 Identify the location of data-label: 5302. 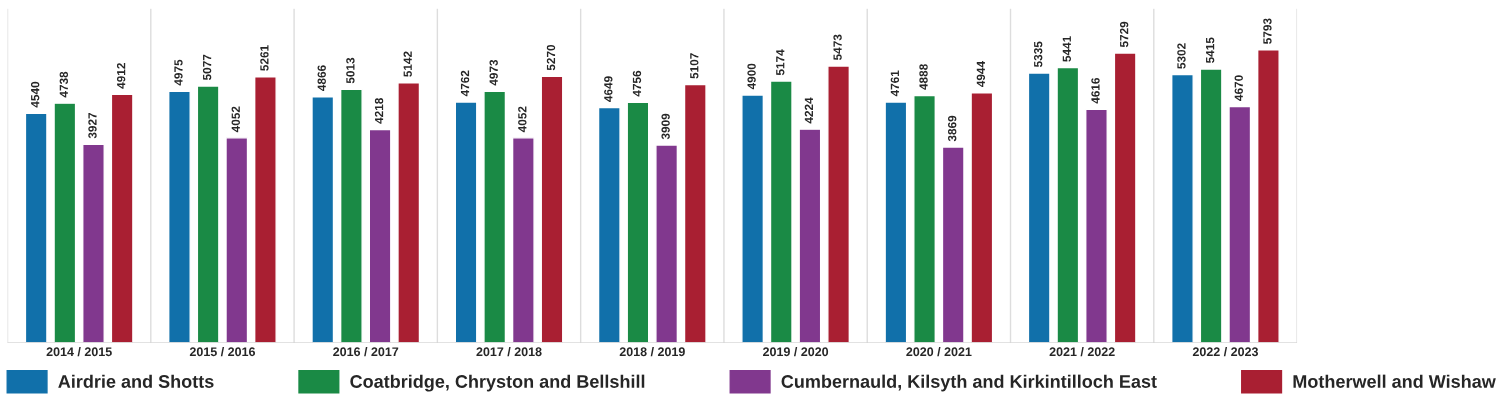
(1181, 56).